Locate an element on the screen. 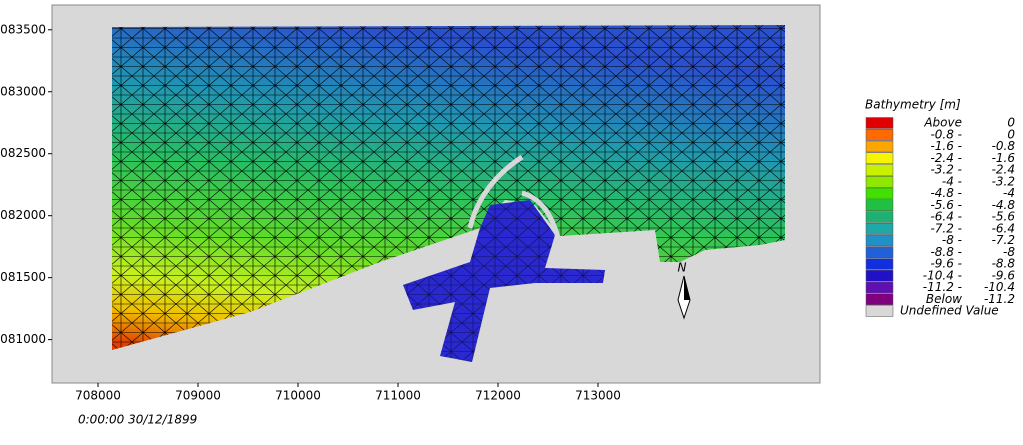 This screenshot has height=445, width=1023. x-tick-label: 712000 is located at coordinates (498, 396).